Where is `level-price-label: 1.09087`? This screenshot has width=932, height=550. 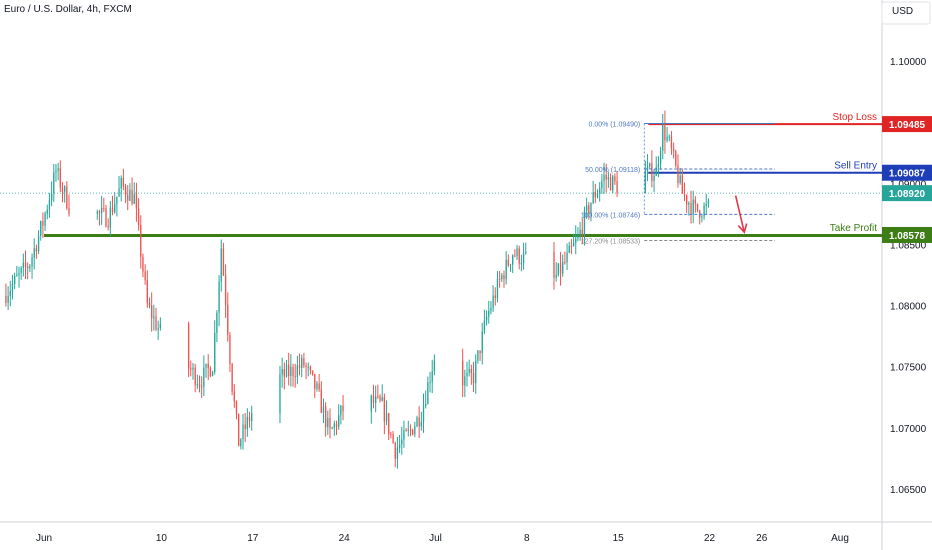
level-price-label: 1.09087 is located at coordinates (907, 174).